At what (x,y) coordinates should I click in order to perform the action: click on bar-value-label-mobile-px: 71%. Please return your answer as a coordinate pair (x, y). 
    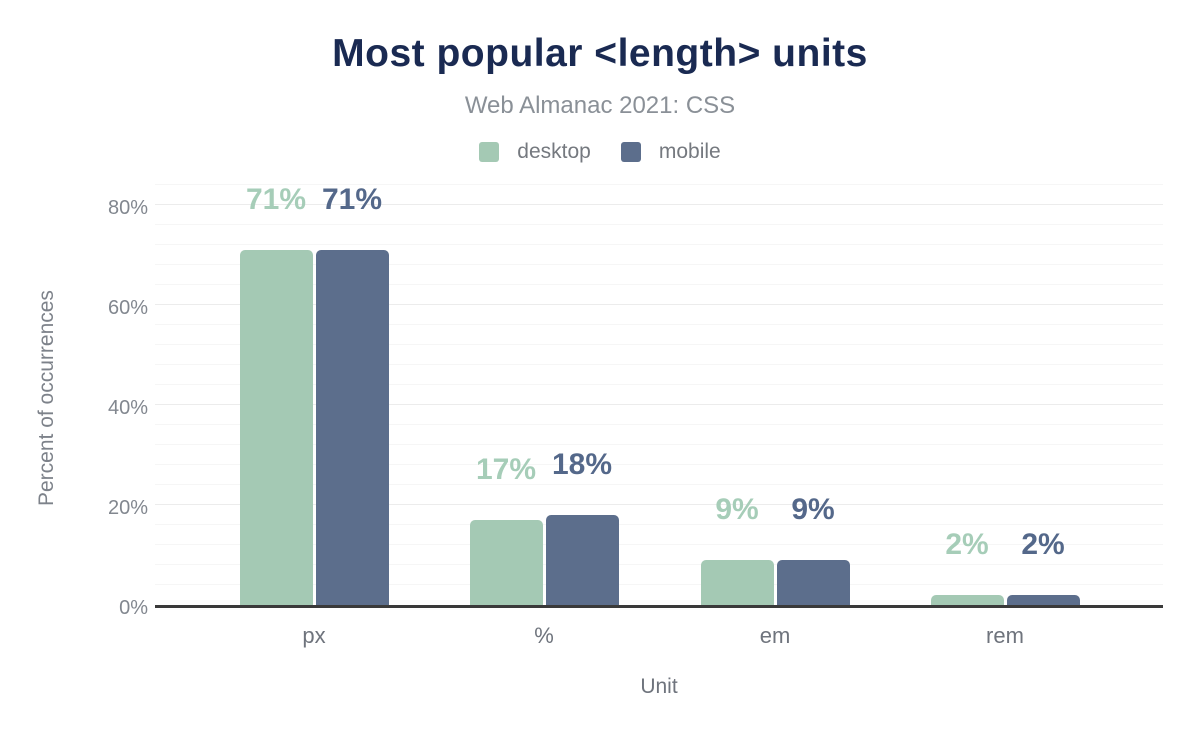
    Looking at the image, I should click on (352, 199).